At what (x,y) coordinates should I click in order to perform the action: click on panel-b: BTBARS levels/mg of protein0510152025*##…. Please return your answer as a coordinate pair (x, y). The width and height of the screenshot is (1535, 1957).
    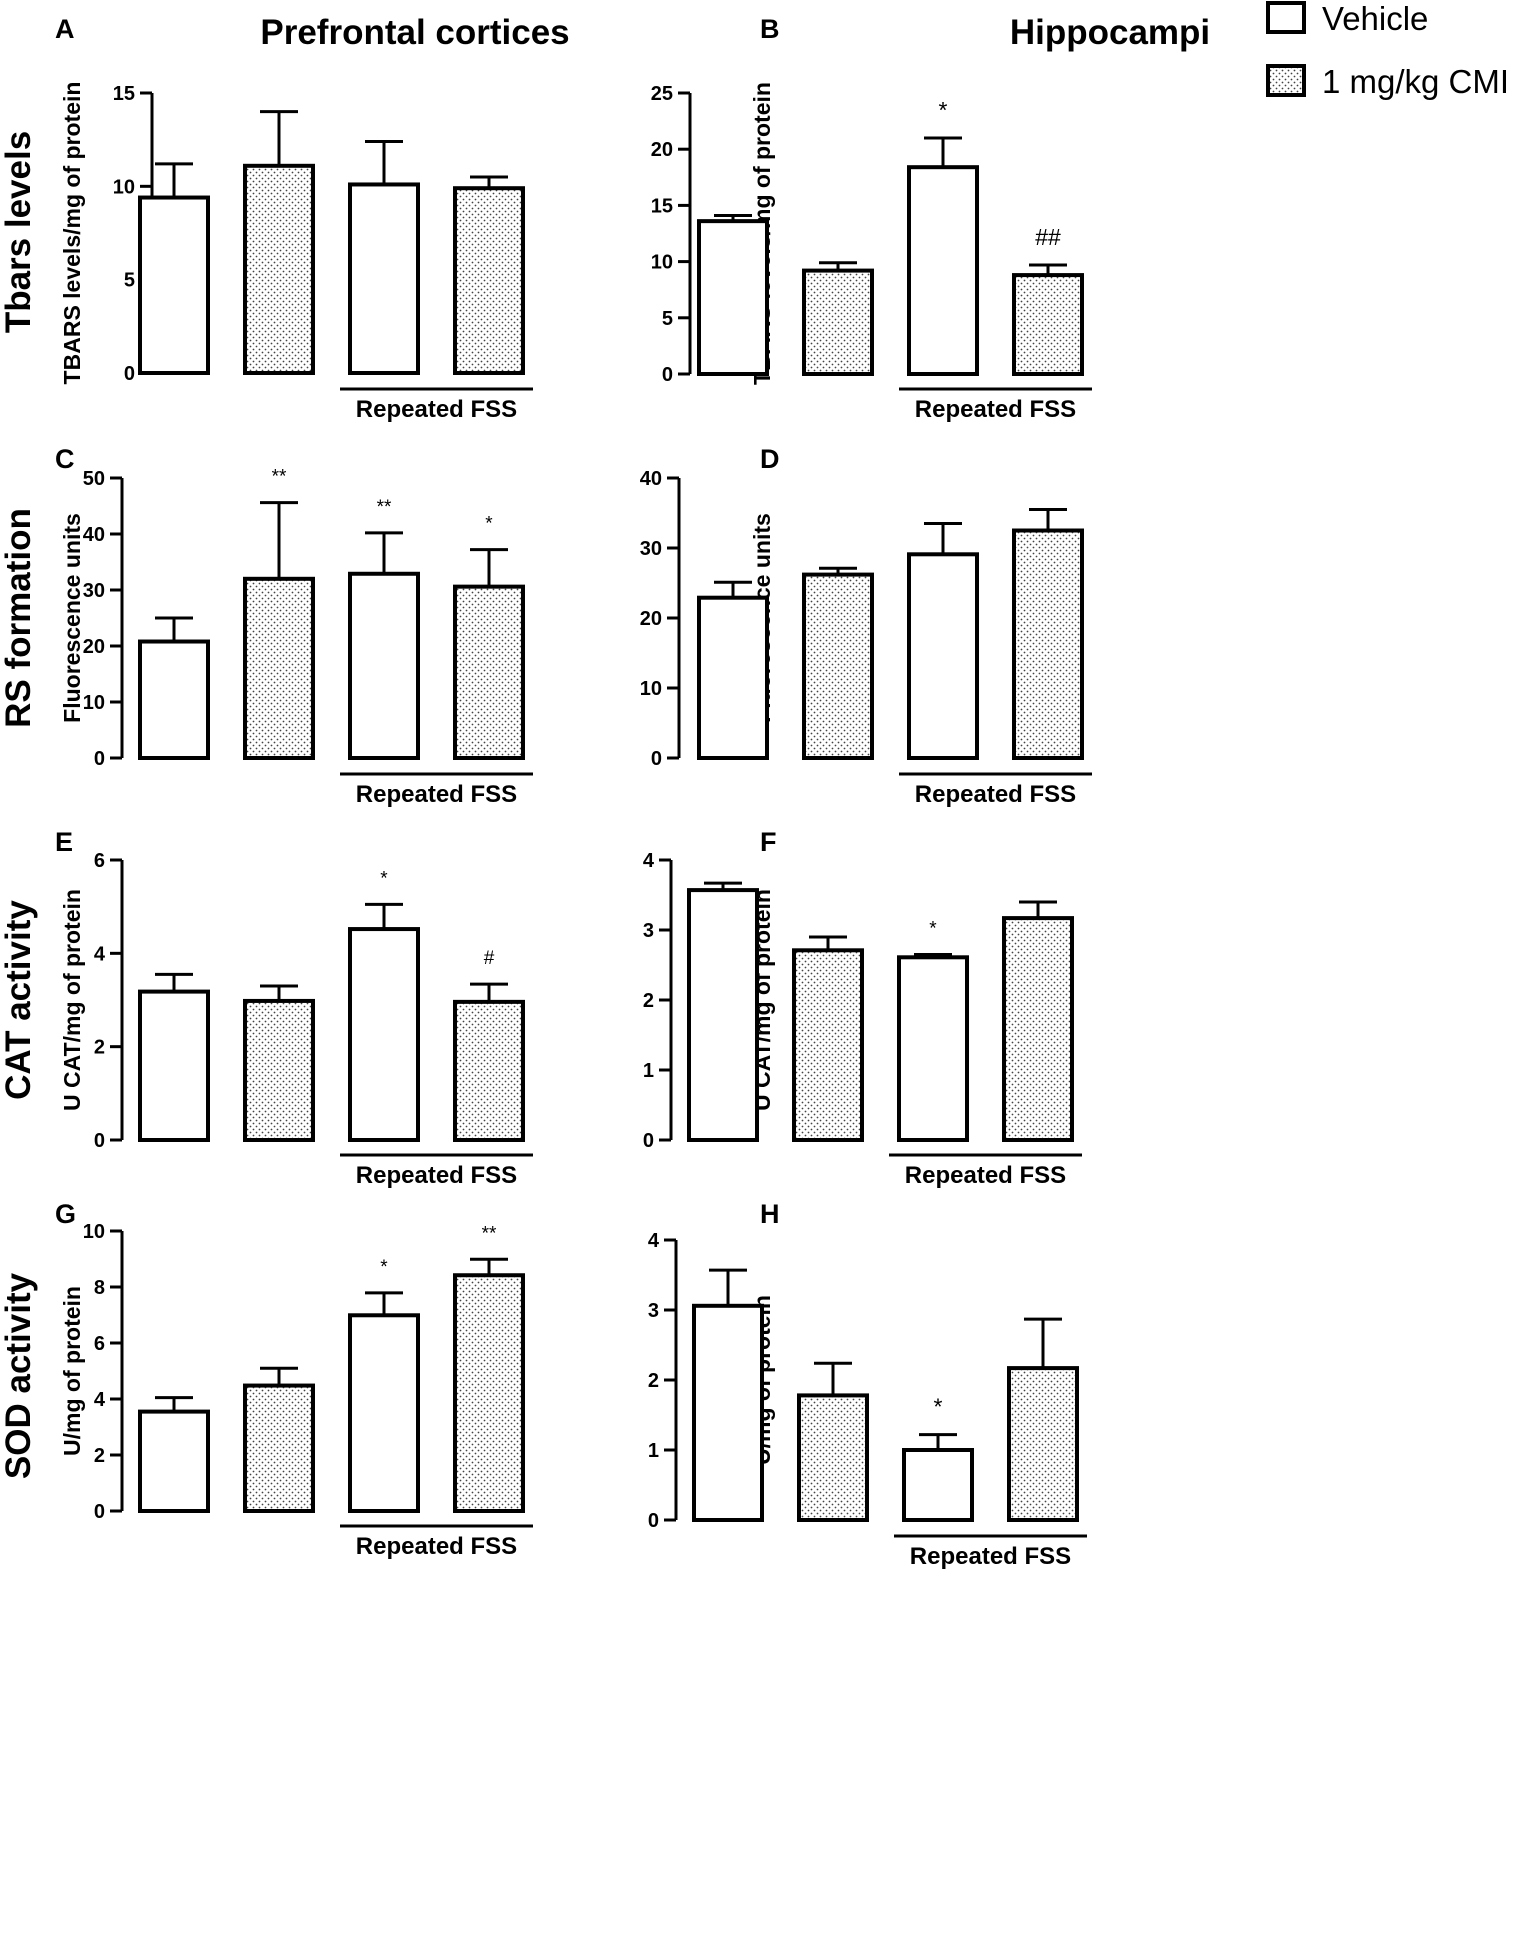
    Looking at the image, I should click on (871, 218).